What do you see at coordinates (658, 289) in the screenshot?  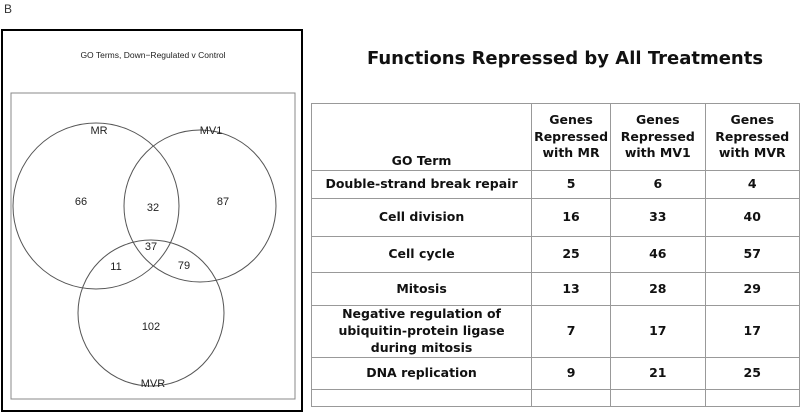 I see `table-row-cell: 28` at bounding box center [658, 289].